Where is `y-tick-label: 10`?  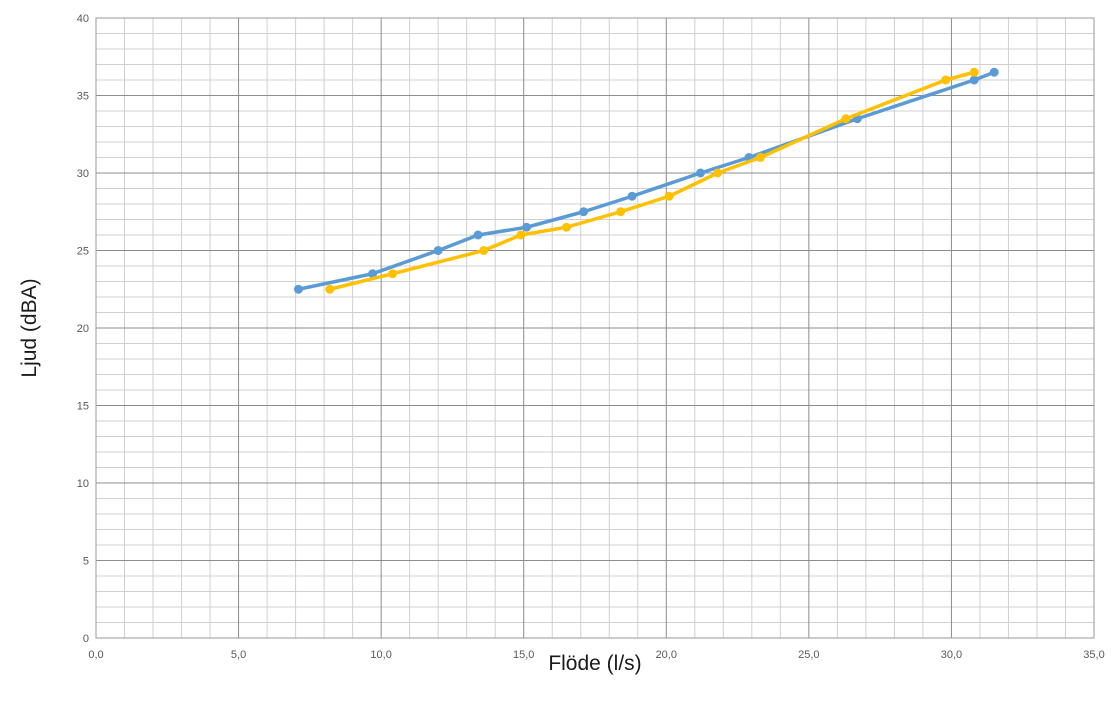 y-tick-label: 10 is located at coordinates (83, 484).